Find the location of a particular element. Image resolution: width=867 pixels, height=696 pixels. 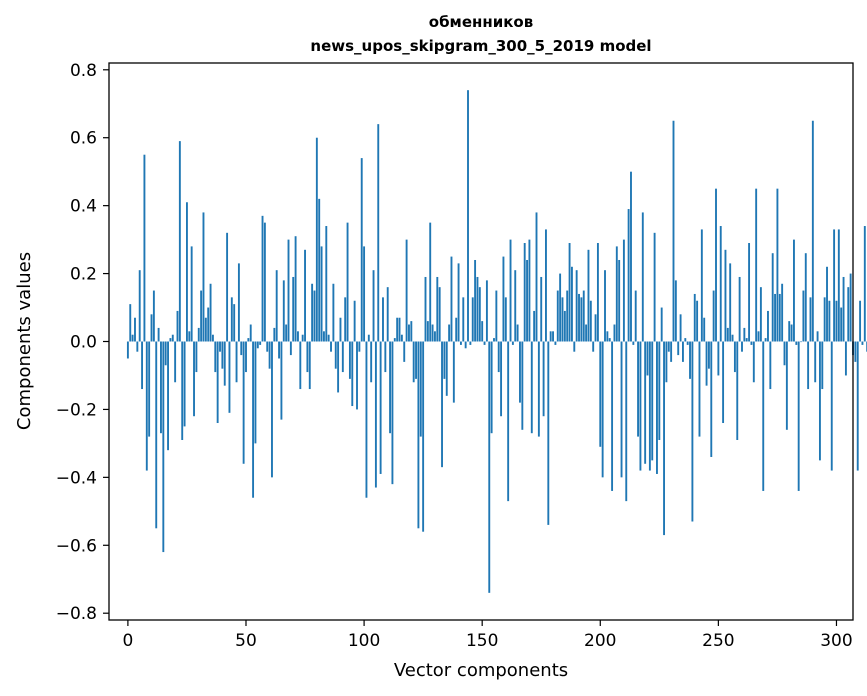

x-tick-label: 0 is located at coordinates (127, 641).